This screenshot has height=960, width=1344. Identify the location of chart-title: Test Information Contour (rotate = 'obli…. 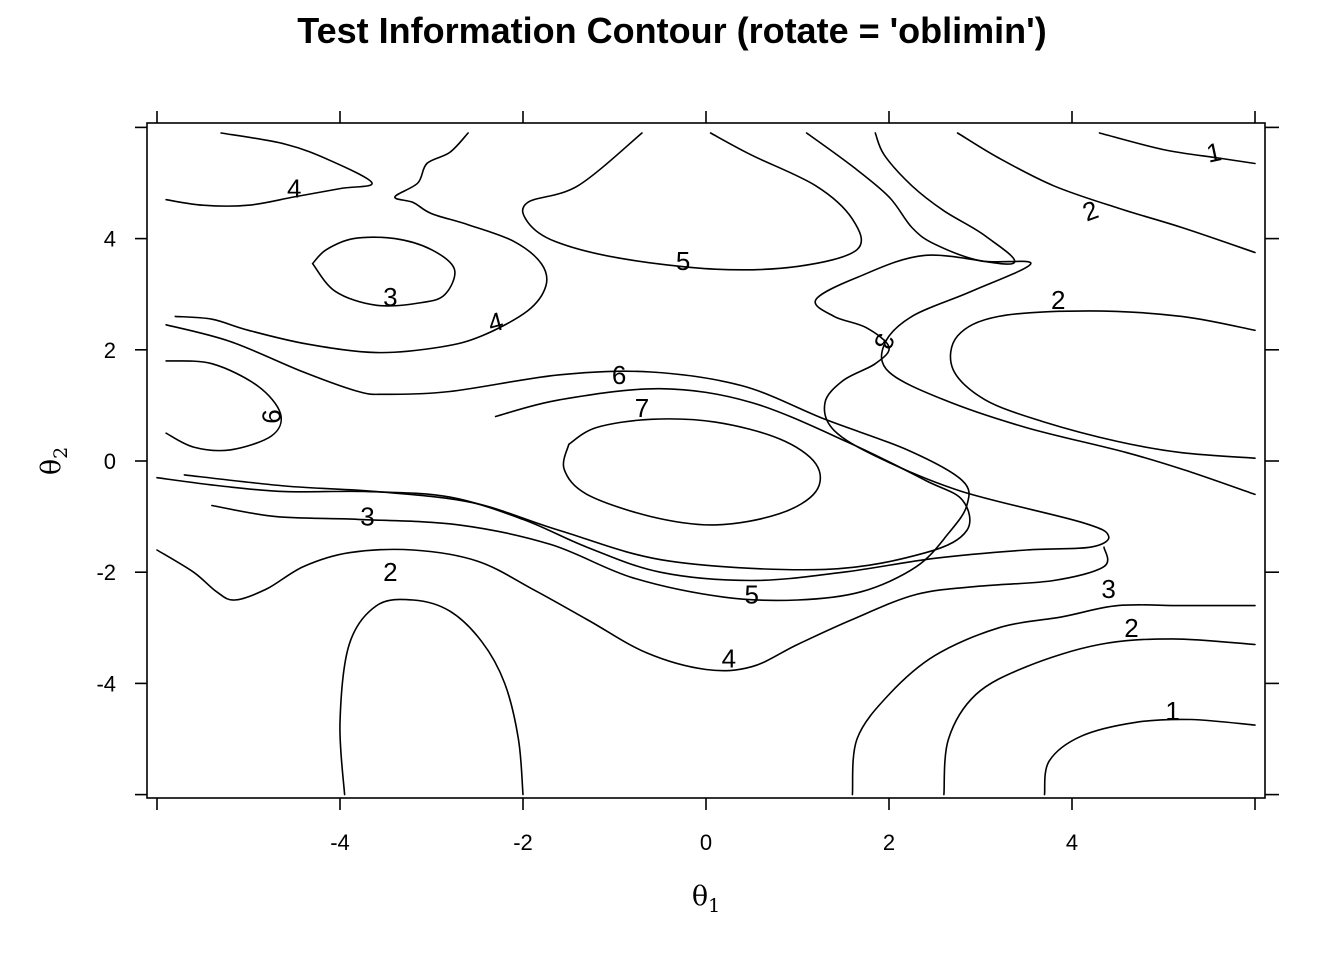
(671, 30).